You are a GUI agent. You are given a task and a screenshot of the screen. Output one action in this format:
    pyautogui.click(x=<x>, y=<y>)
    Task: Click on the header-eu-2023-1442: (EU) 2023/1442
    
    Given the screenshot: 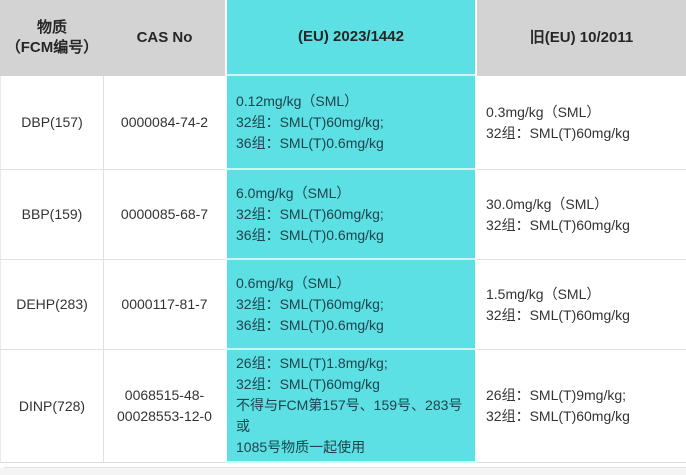 What is the action you would take?
    pyautogui.click(x=351, y=38)
    